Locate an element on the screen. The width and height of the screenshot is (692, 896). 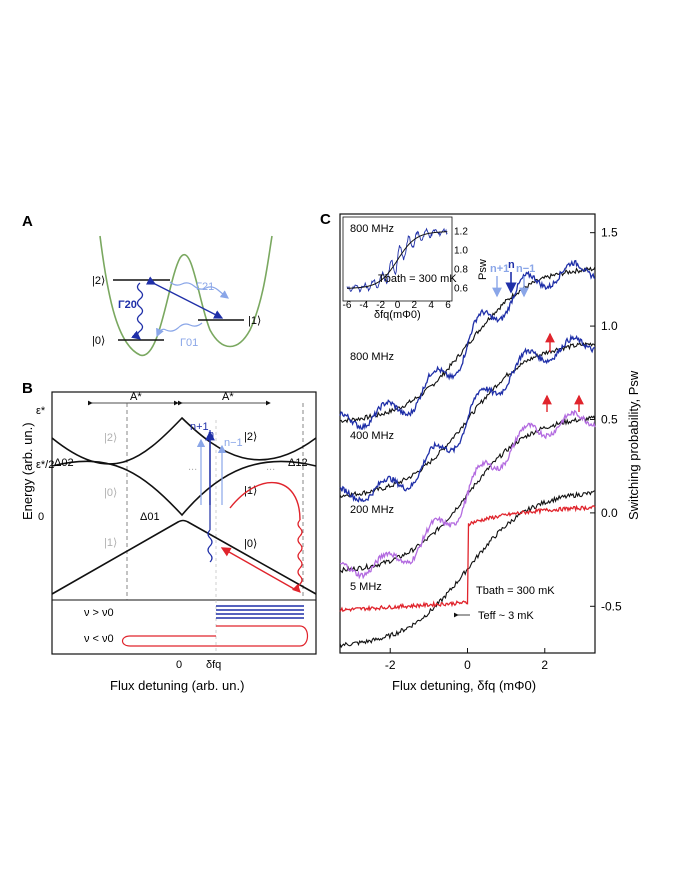
trace-5-mhz is located at coordinates (467, 558).